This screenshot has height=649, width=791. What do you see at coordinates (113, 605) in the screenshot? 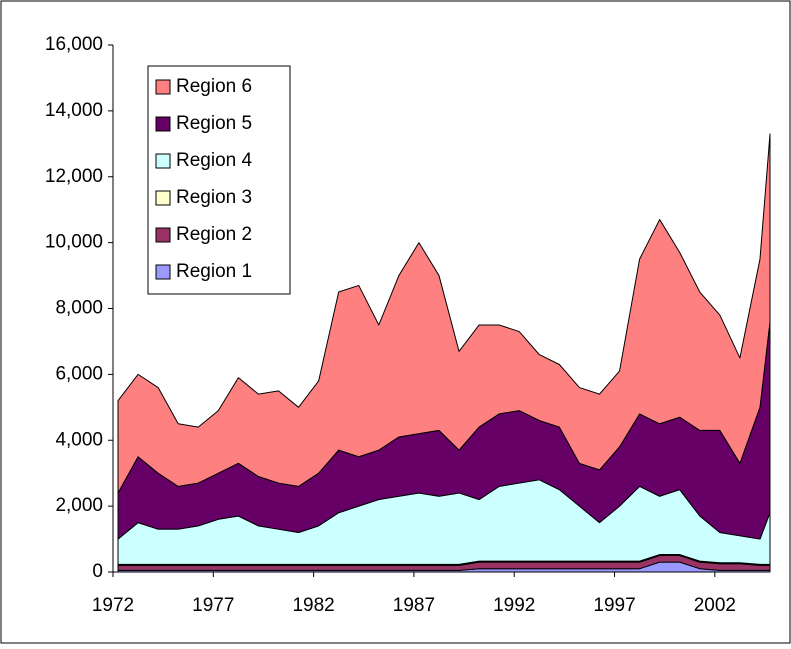
I see `x-tick-label: 1972` at bounding box center [113, 605].